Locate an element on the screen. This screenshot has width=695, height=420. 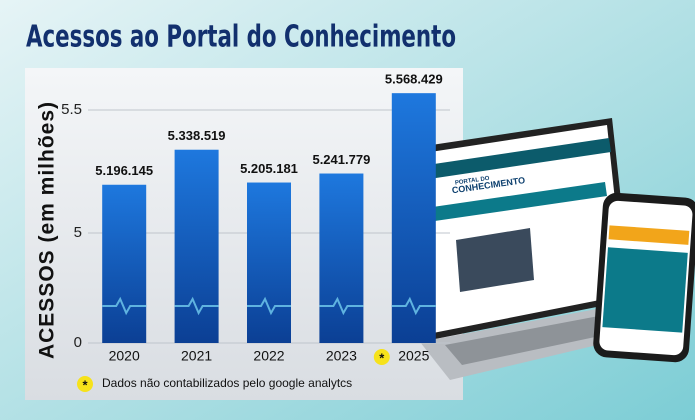
star-marker: * is located at coordinates (382, 357).